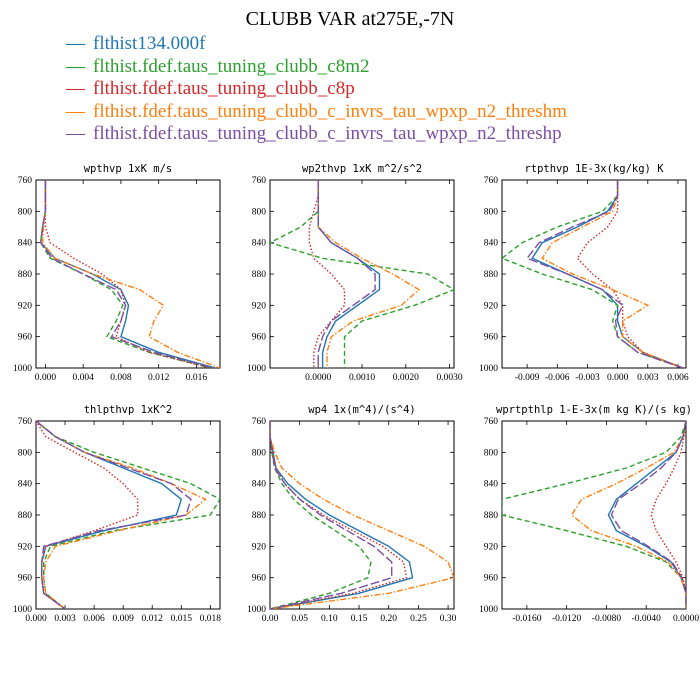  What do you see at coordinates (388, 619) in the screenshot?
I see `x-tick-label: 0.20` at bounding box center [388, 619].